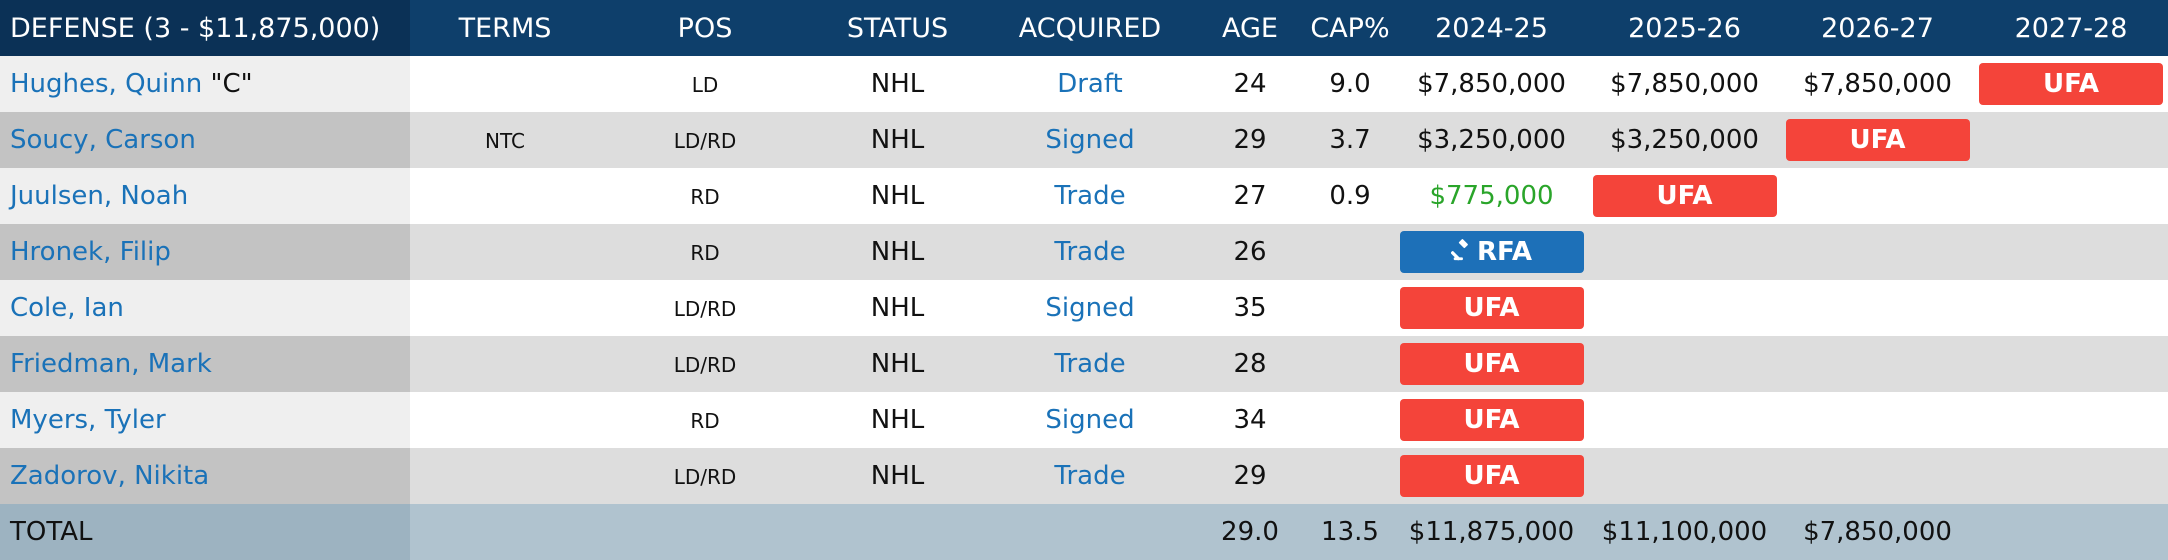  What do you see at coordinates (1250, 420) in the screenshot?
I see `age-cell: 34` at bounding box center [1250, 420].